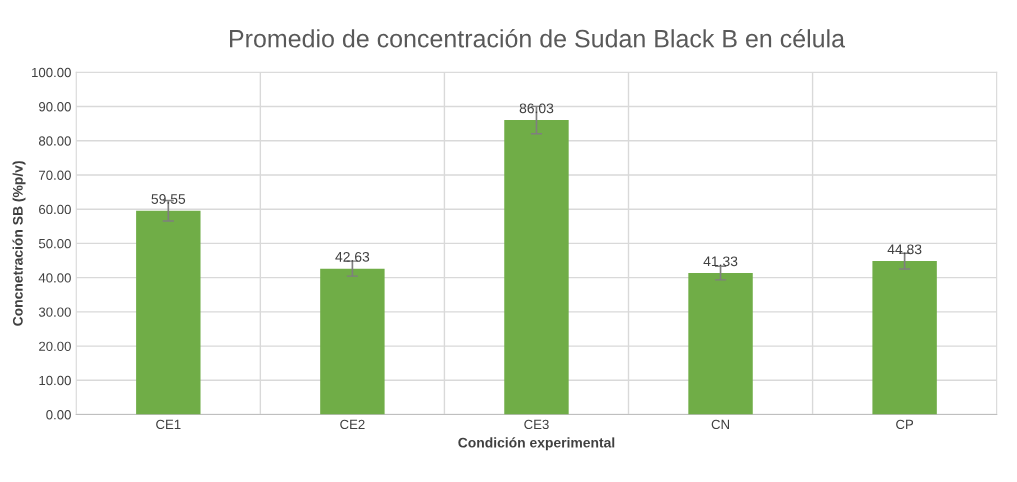  I want to click on y-tick-label: 90.00, so click(55, 107).